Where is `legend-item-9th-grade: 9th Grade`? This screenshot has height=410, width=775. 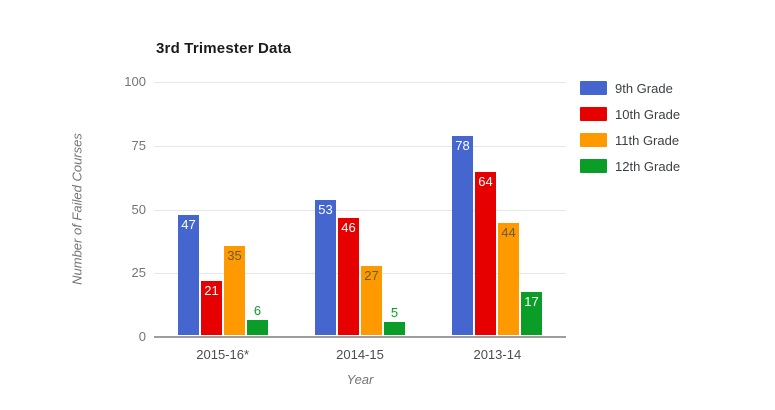
legend-item-9th-grade: 9th Grade is located at coordinates (630, 88).